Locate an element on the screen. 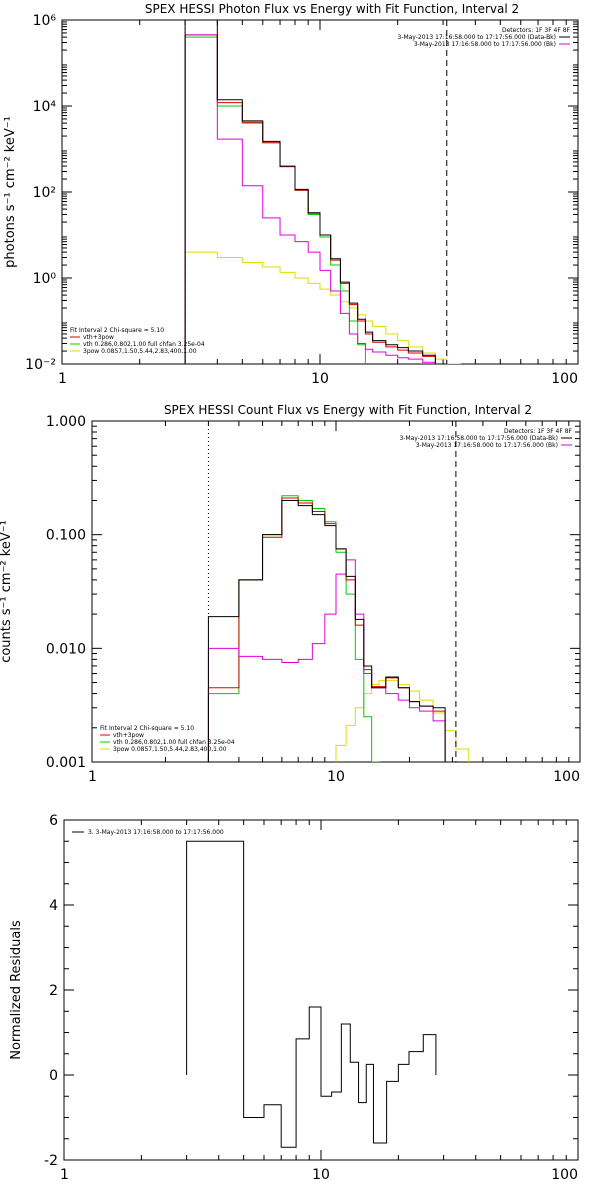 The height and width of the screenshot is (1200, 600). y-tick-label: 10⁴ is located at coordinates (45, 107).